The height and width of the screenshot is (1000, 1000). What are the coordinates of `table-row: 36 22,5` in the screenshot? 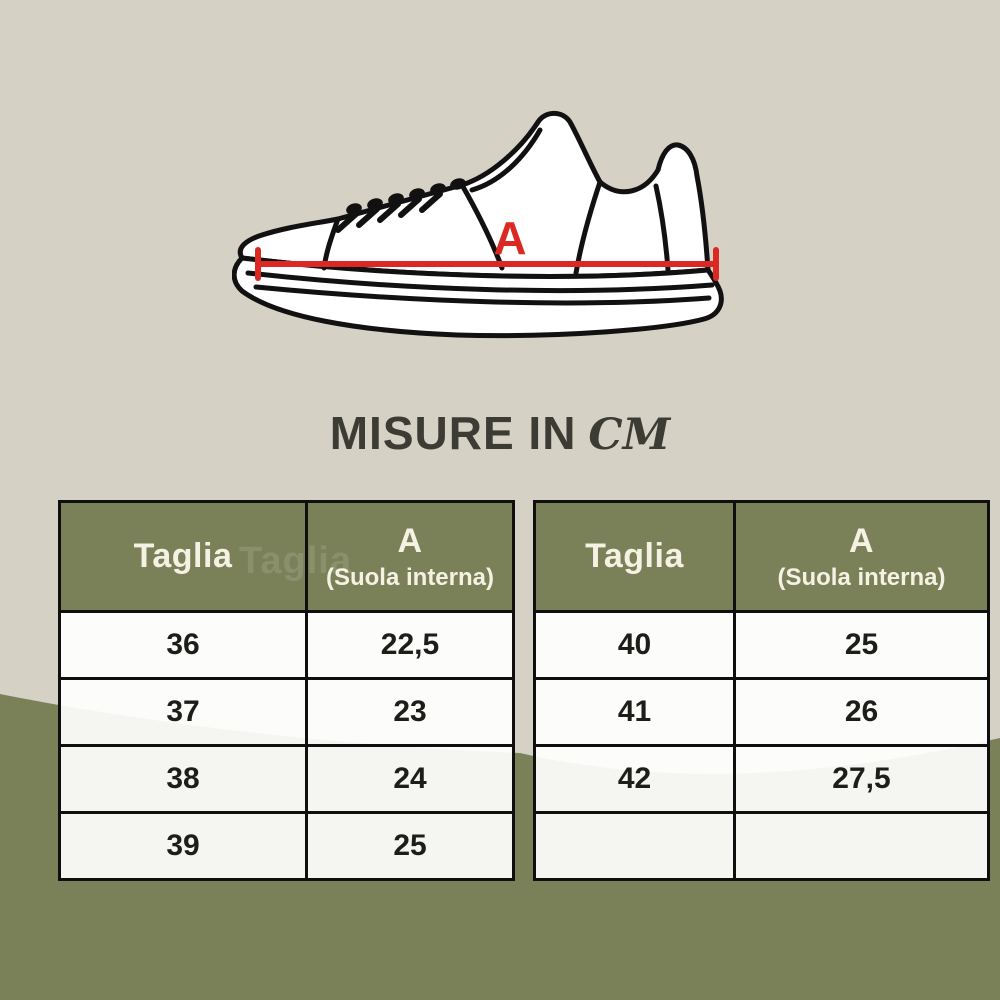 It's located at (286, 645).